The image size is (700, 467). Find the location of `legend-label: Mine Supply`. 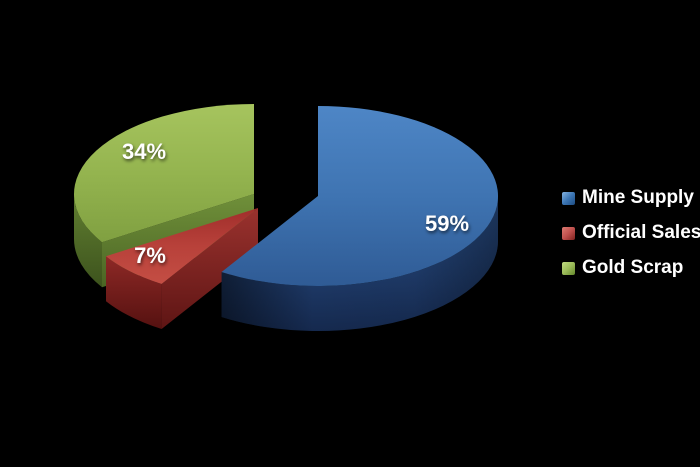

legend-label: Mine Supply is located at coordinates (638, 197).